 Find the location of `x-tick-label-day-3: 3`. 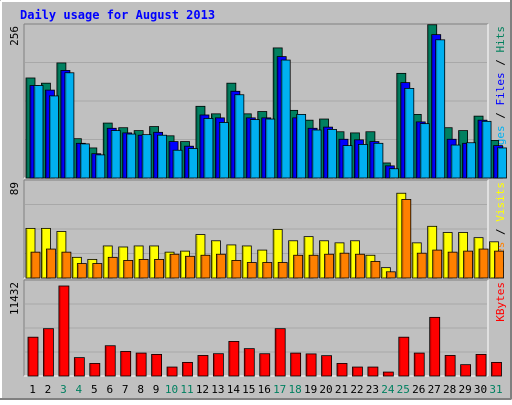

x-tick-label-day-3: 3 is located at coordinates (63, 389).